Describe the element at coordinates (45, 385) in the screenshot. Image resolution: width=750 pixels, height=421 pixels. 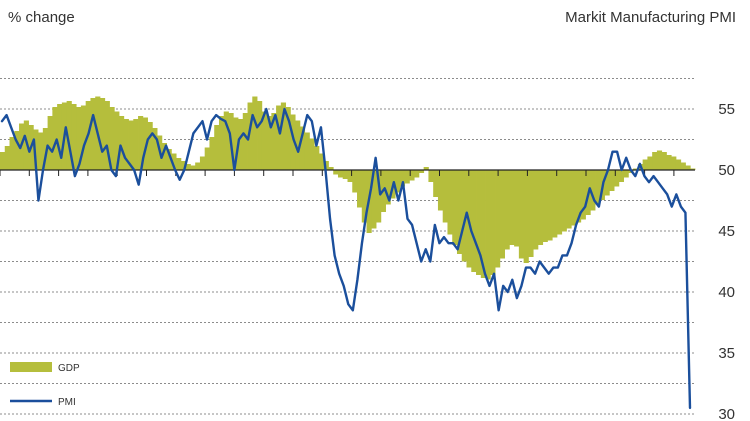
I see `legend: GDP PMI` at that location.